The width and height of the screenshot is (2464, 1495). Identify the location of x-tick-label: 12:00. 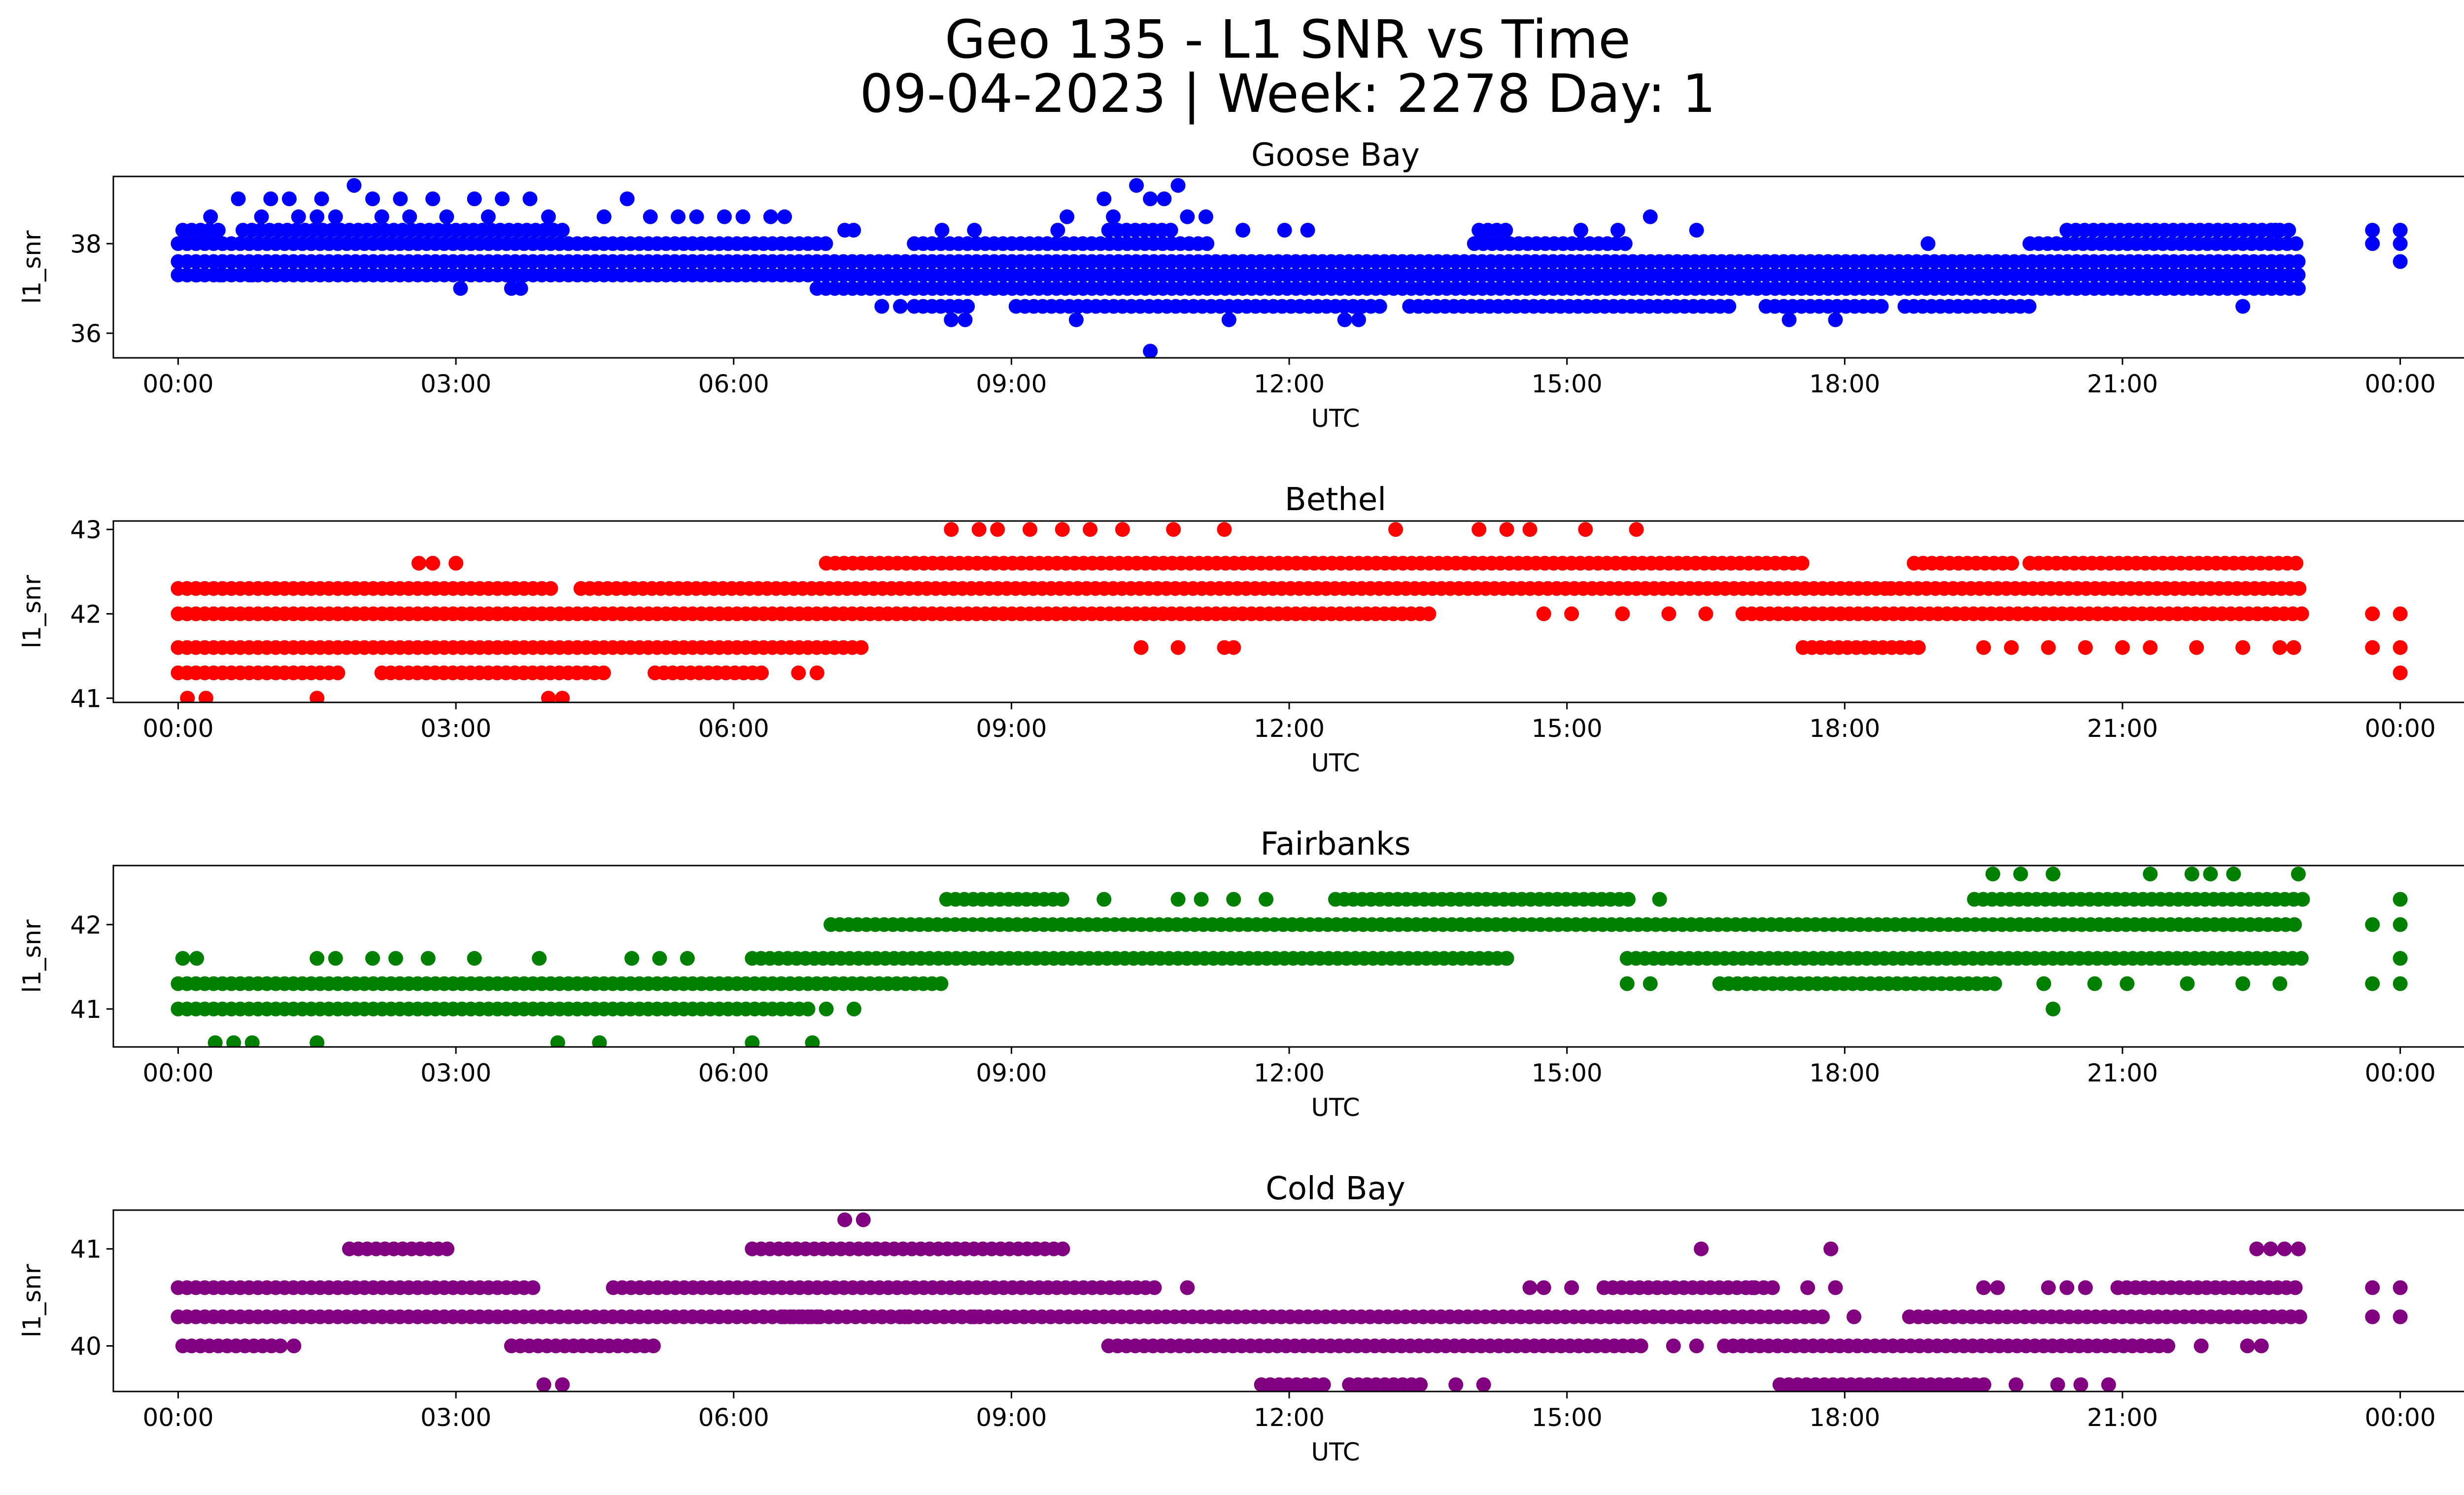
(1289, 384).